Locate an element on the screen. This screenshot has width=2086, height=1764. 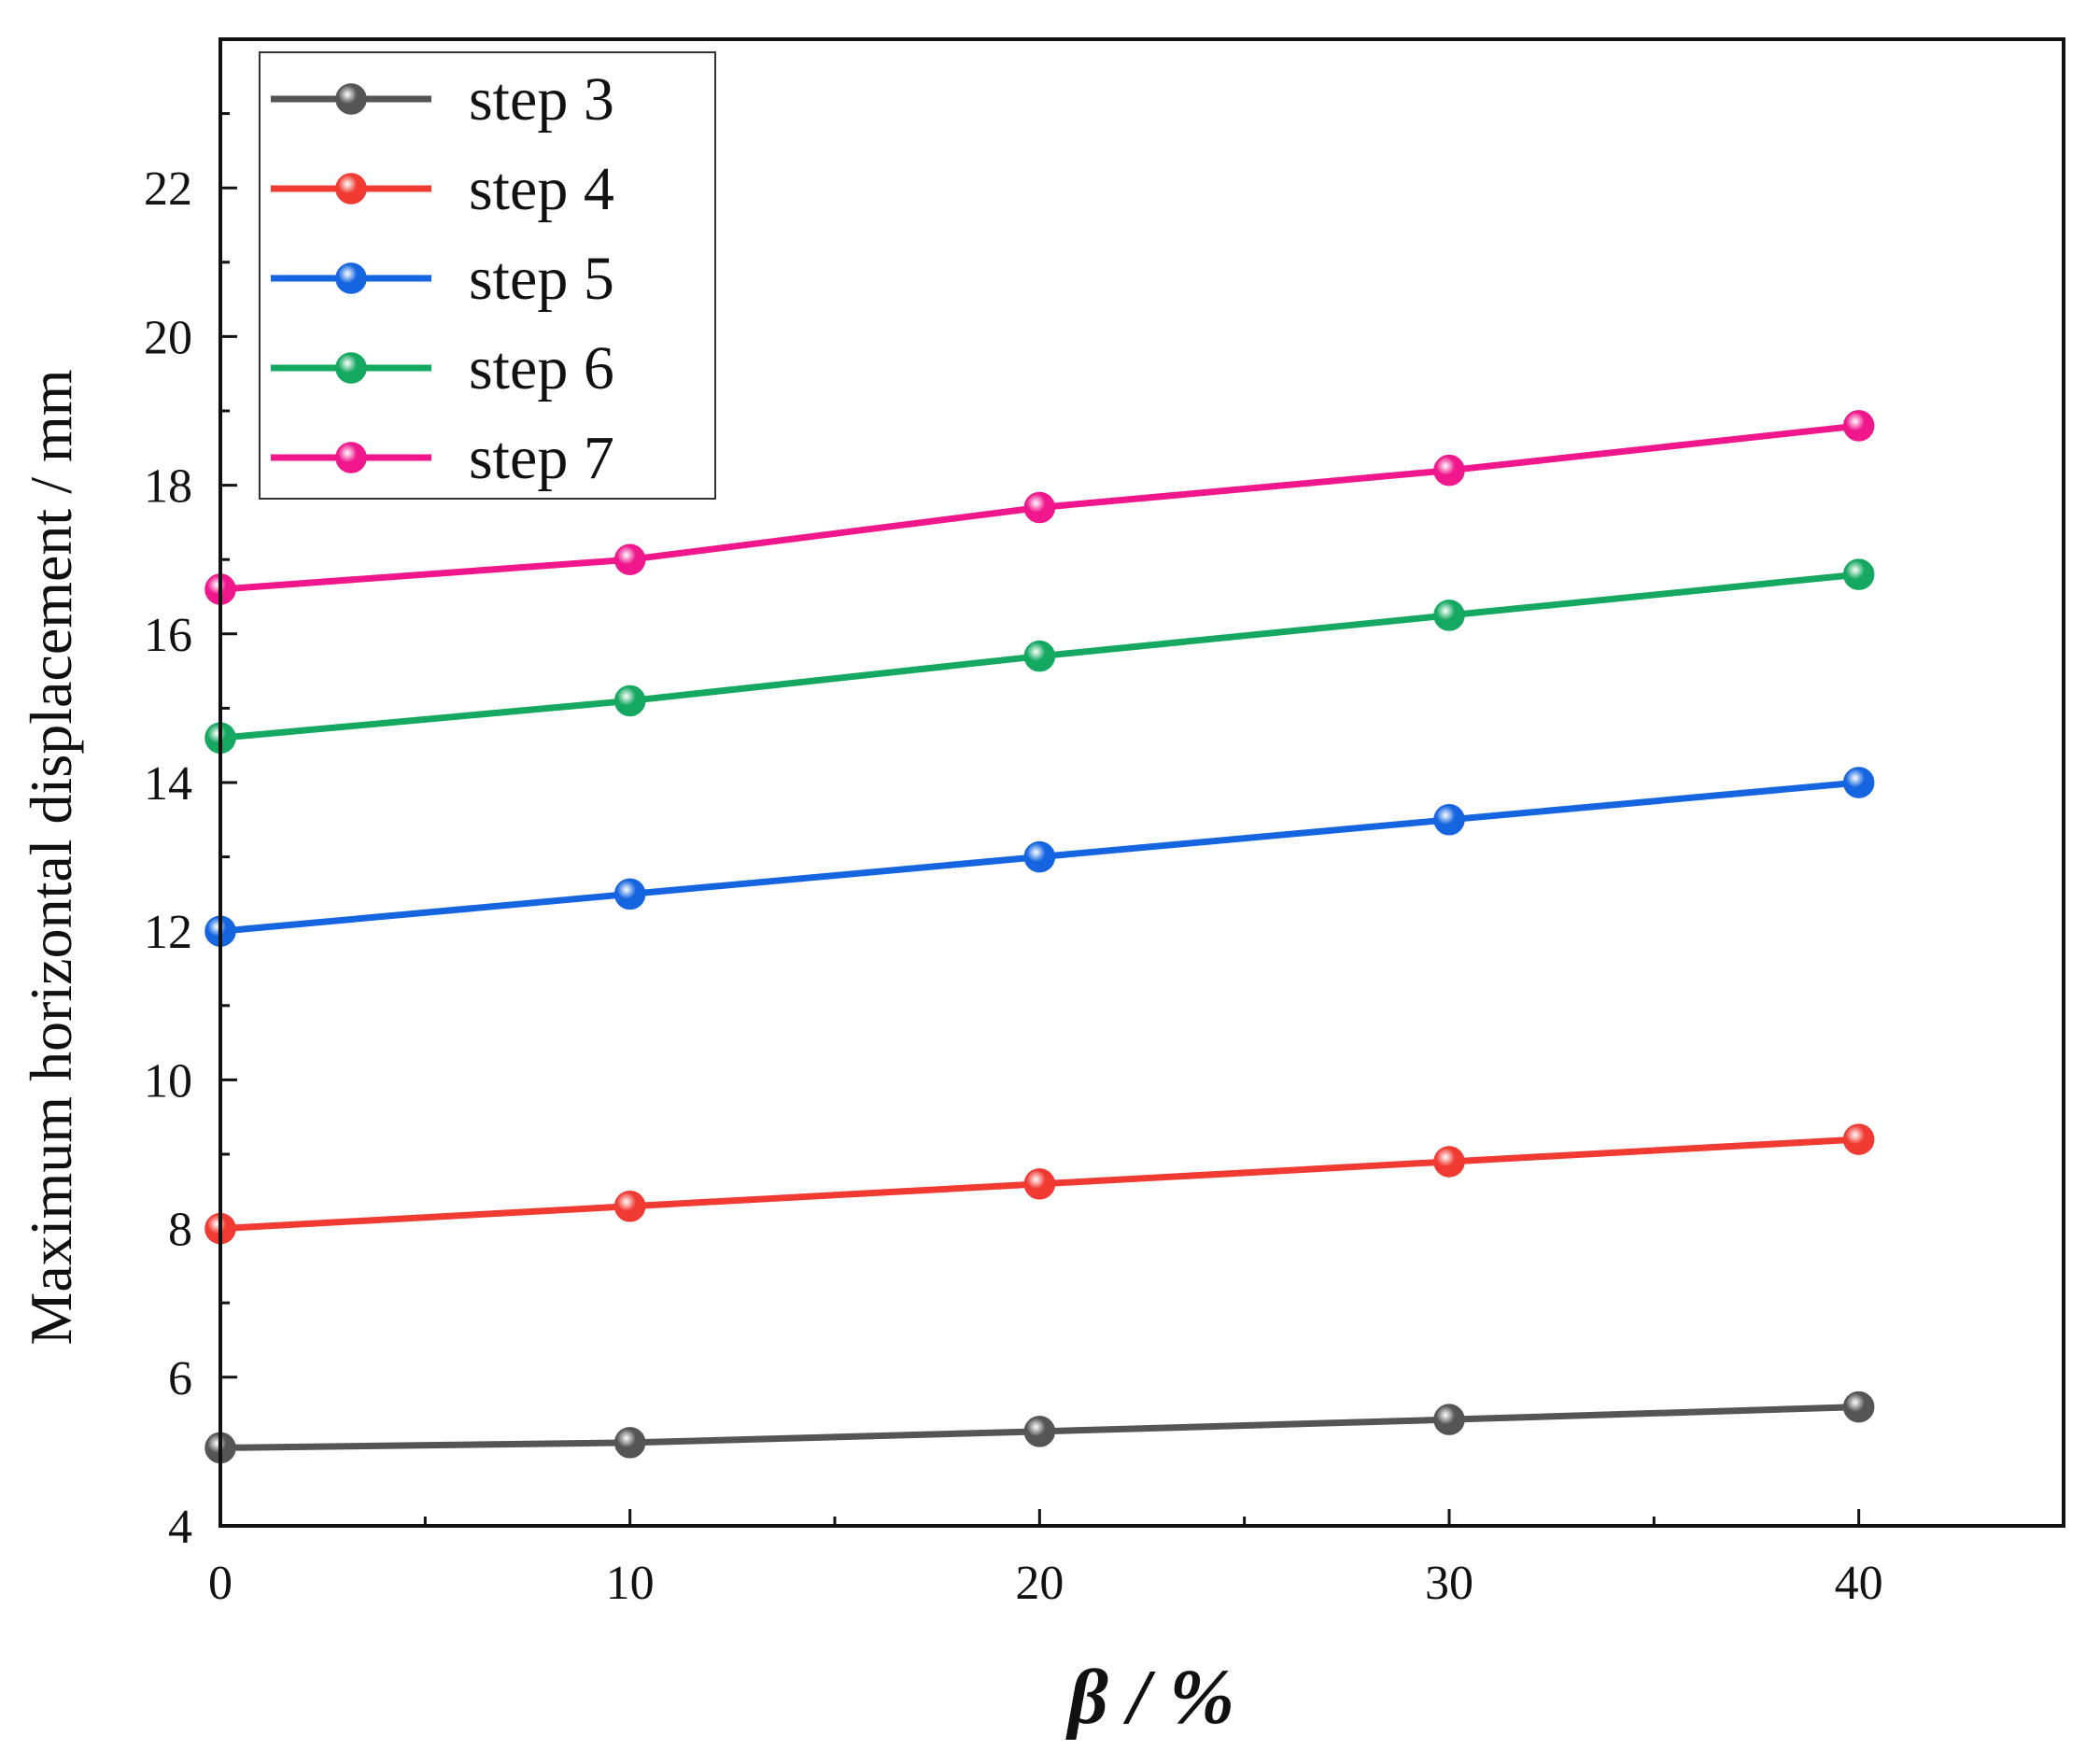
y-tick-label: 8 is located at coordinates (180, 1231).